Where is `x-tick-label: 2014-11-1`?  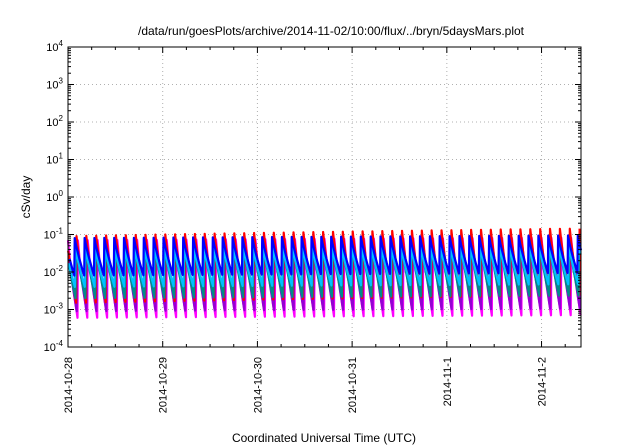 x-tick-label: 2014-11-1 is located at coordinates (448, 381).